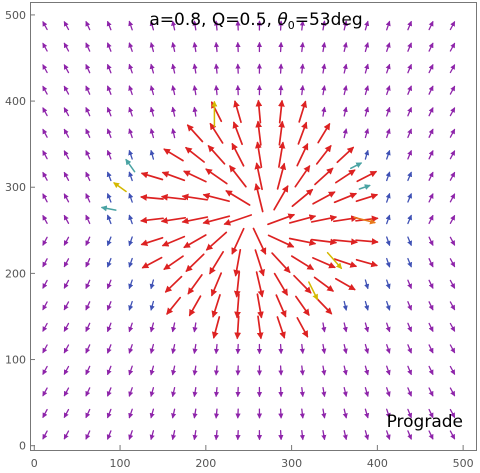 The height and width of the screenshot is (473, 480). Describe the element at coordinates (15, 15) in the screenshot. I see `y-tick-label: 500` at that location.